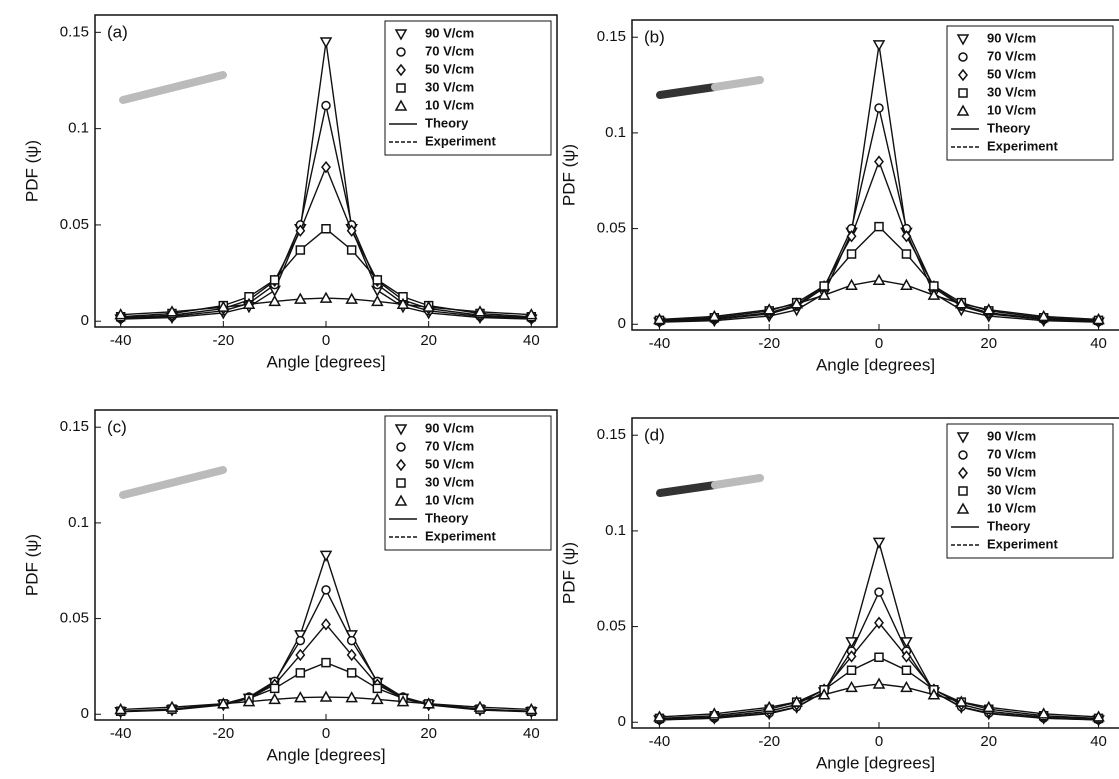 This screenshot has width=1119, height=779. Describe the element at coordinates (654, 434) in the screenshot. I see `panel-label: (d)` at that location.